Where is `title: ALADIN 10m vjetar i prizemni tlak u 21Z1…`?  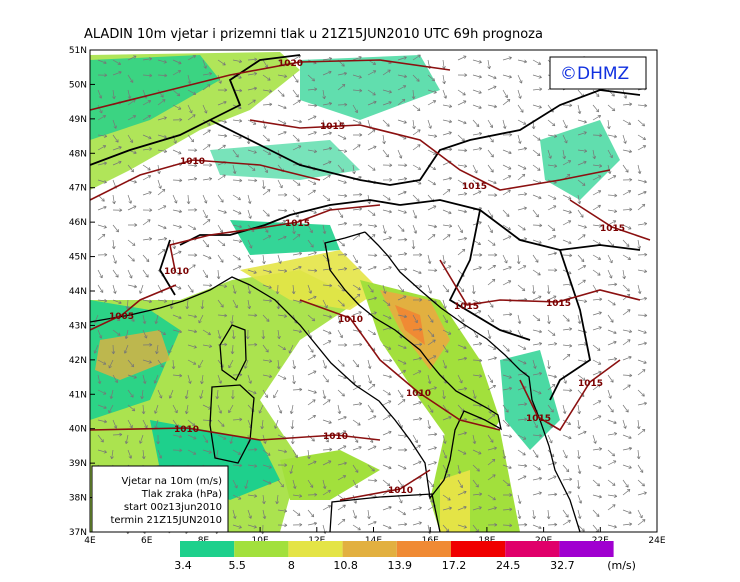 title: ALADIN 10m vjetar i prizemni tlak u 21Z1… is located at coordinates (313, 34).